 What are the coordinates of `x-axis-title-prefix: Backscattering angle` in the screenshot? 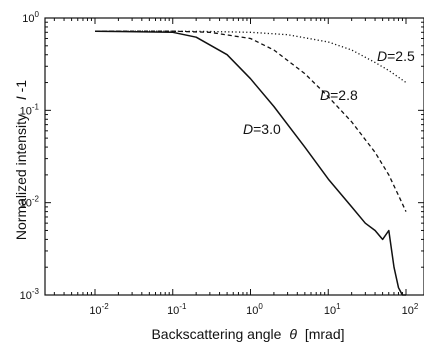 It's located at (216, 334).